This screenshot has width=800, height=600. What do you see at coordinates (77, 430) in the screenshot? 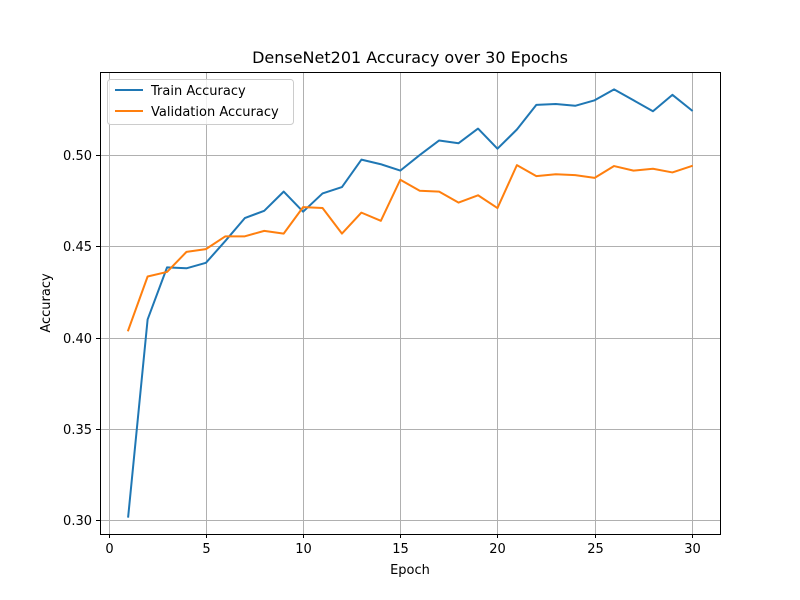
I see `y-tick-label: 0.35` at bounding box center [77, 430].